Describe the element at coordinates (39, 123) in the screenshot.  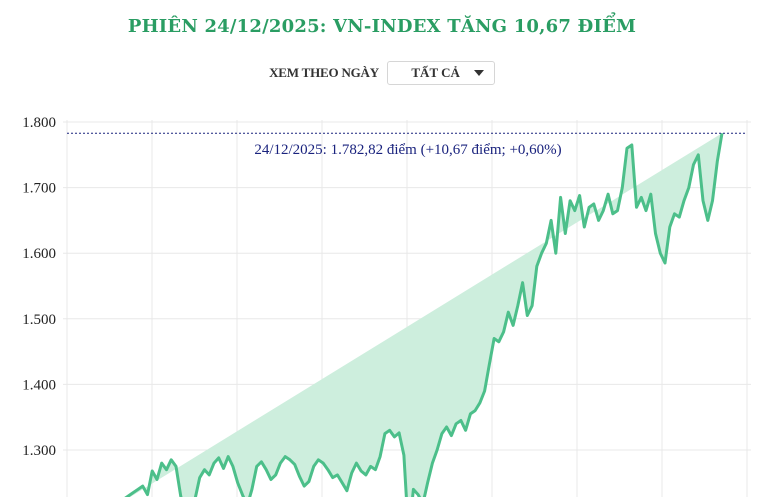
I see `y-tick-label: 1.800` at that location.